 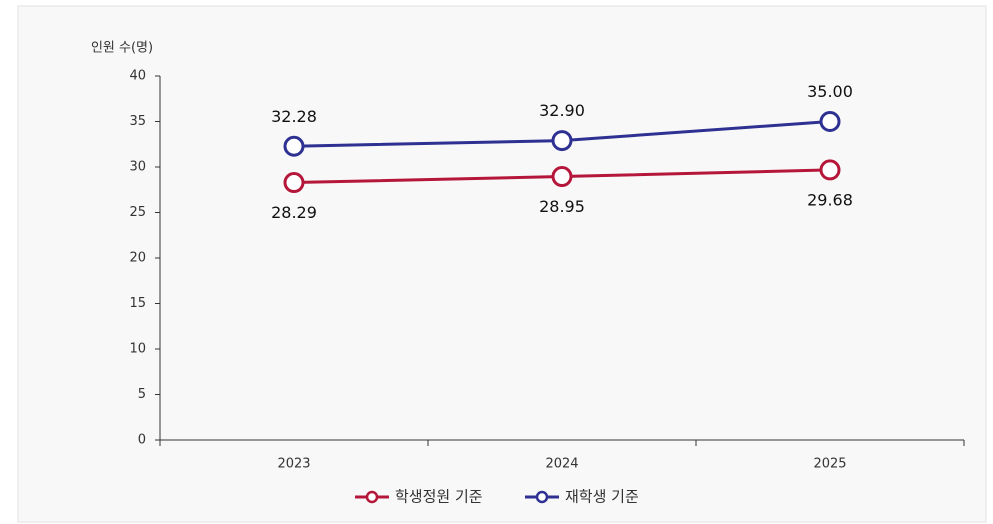 I want to click on data-label: 28.95, so click(x=562, y=206).